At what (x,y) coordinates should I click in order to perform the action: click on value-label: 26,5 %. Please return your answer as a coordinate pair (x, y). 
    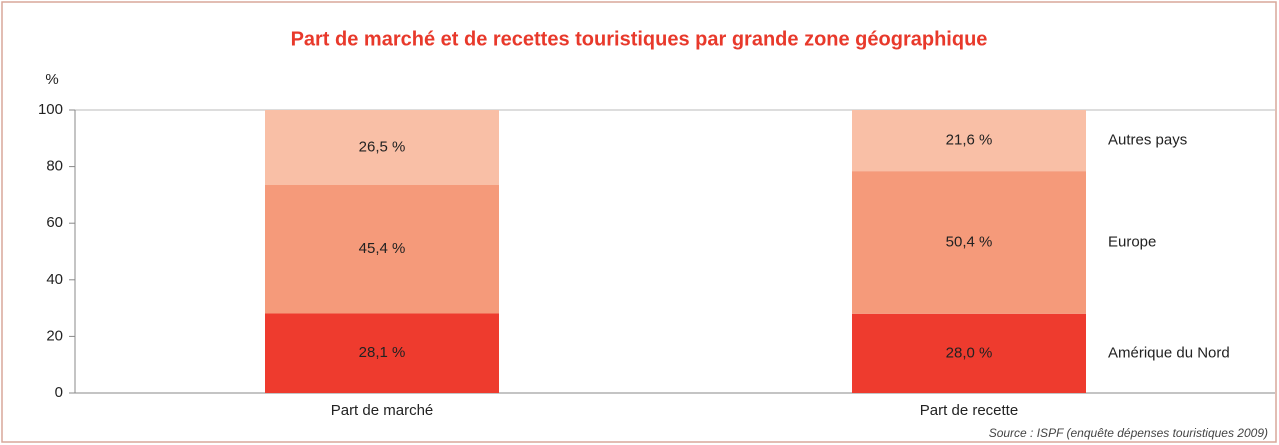
    Looking at the image, I should click on (382, 146).